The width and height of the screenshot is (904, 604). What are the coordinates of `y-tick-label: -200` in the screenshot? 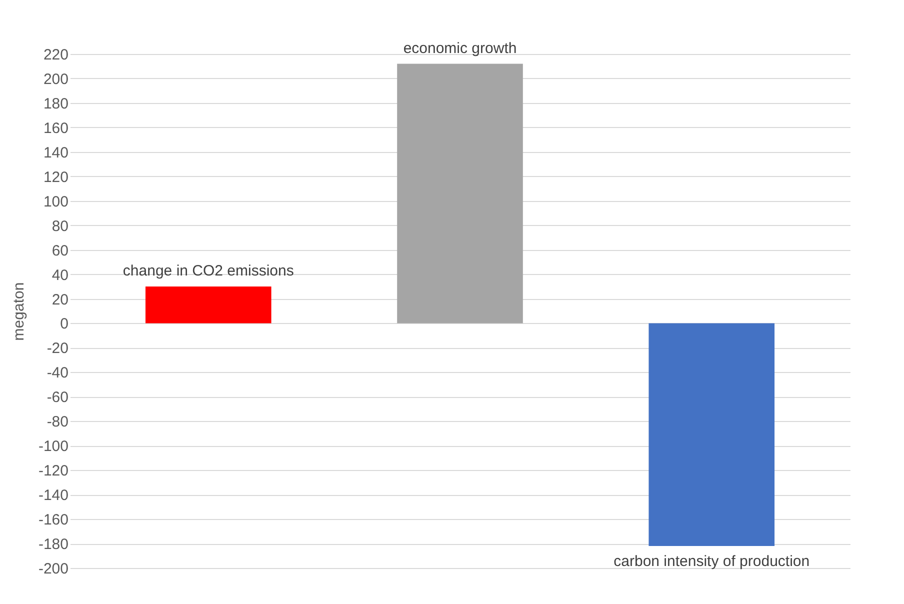 It's located at (53, 569).